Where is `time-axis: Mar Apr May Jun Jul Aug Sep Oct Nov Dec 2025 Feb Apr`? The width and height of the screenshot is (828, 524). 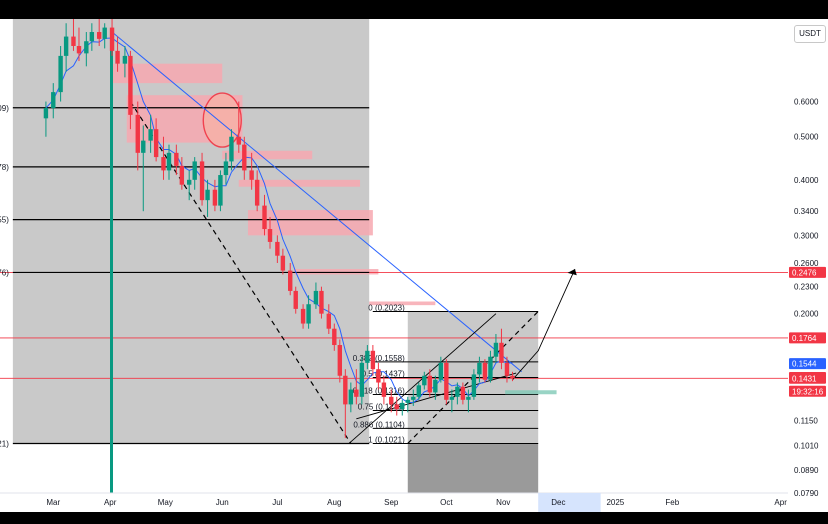
time-axis: Mar Apr May Jun Jul Aug Sep Oct Nov Dec 2025 Feb Apr is located at coordinates (394, 502).